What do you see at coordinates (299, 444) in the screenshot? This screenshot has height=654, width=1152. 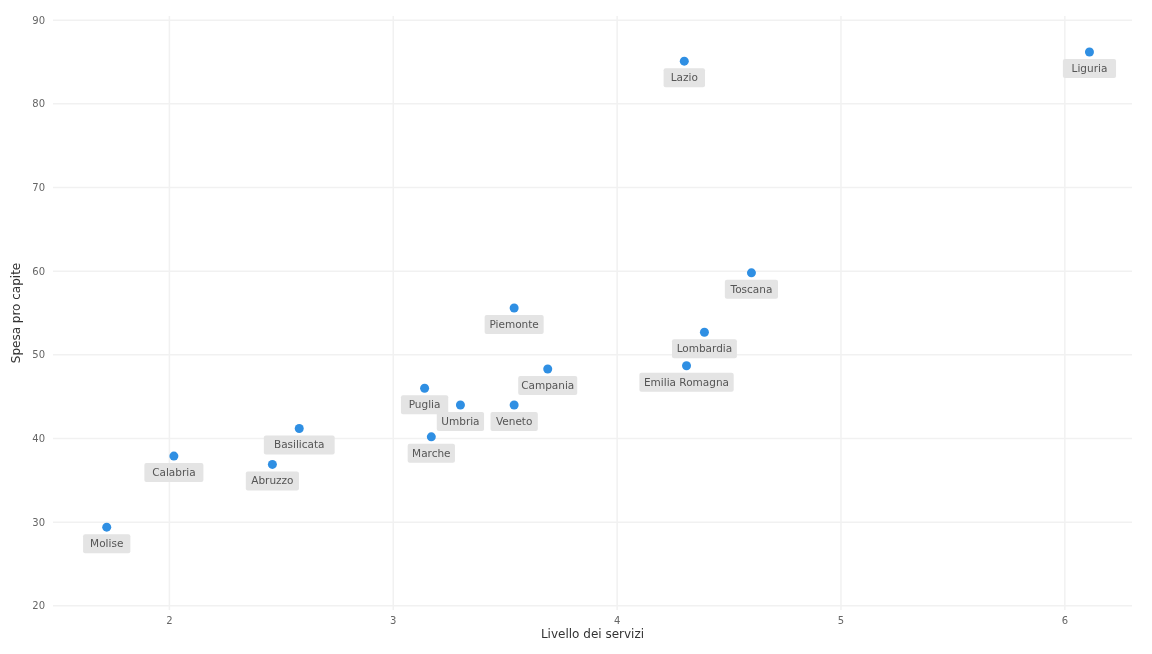 I see `annotation: Basilicata` at bounding box center [299, 444].